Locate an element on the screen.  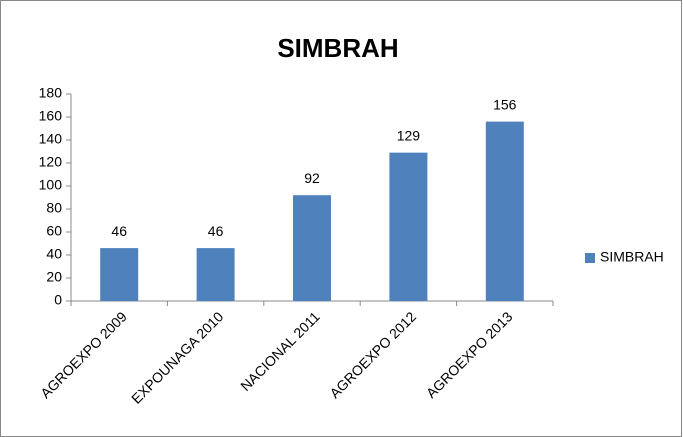
y-tick-label: 140 is located at coordinates (51, 139).